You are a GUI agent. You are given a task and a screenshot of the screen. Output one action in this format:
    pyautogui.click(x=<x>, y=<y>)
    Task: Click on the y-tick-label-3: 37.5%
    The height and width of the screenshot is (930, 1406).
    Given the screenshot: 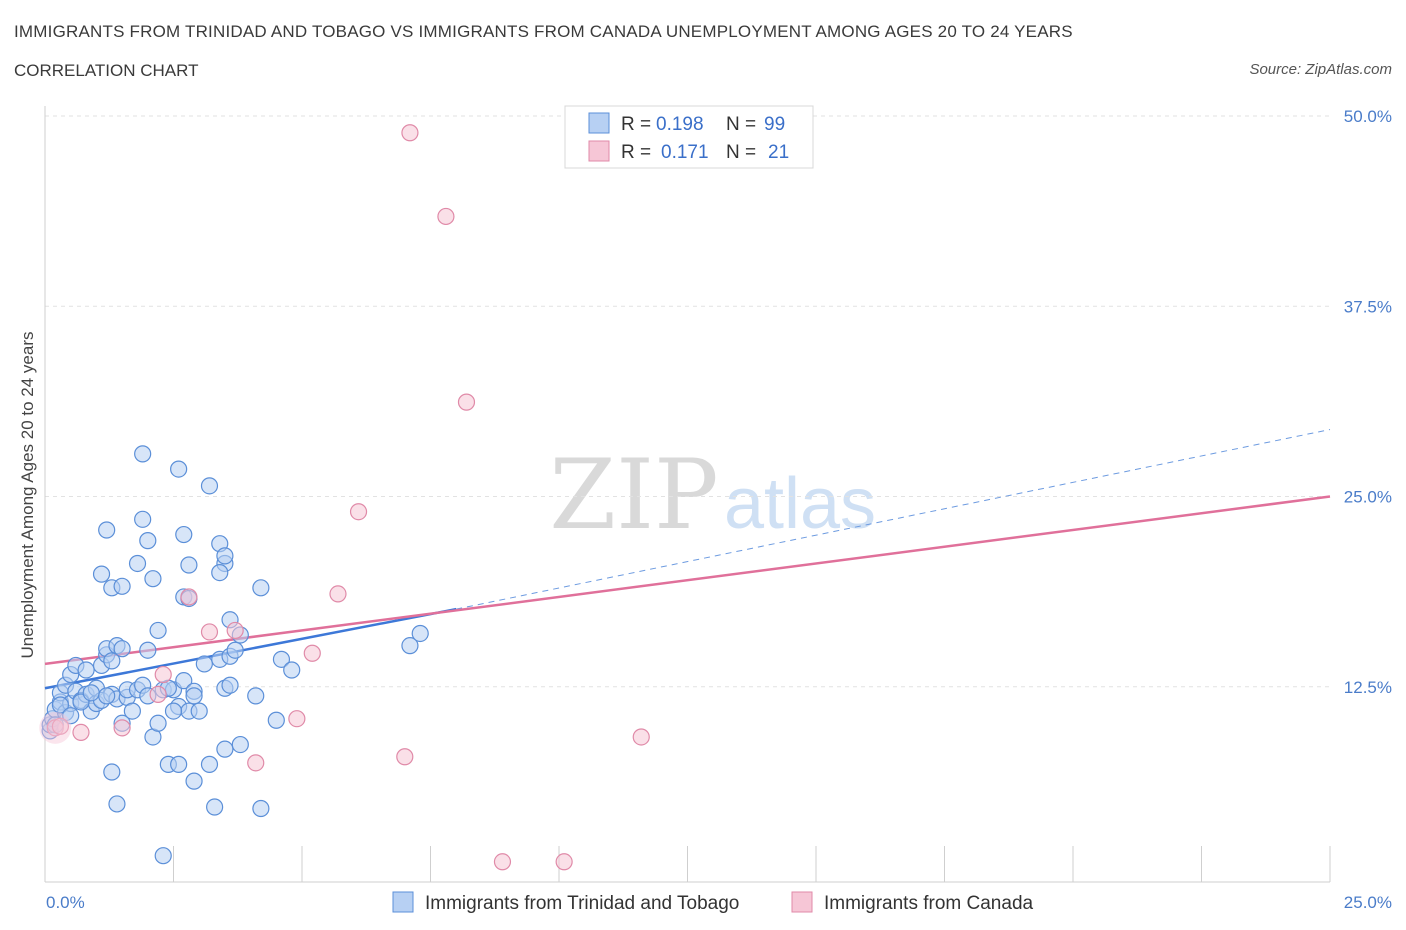 What is the action you would take?
    pyautogui.click(x=1368, y=306)
    